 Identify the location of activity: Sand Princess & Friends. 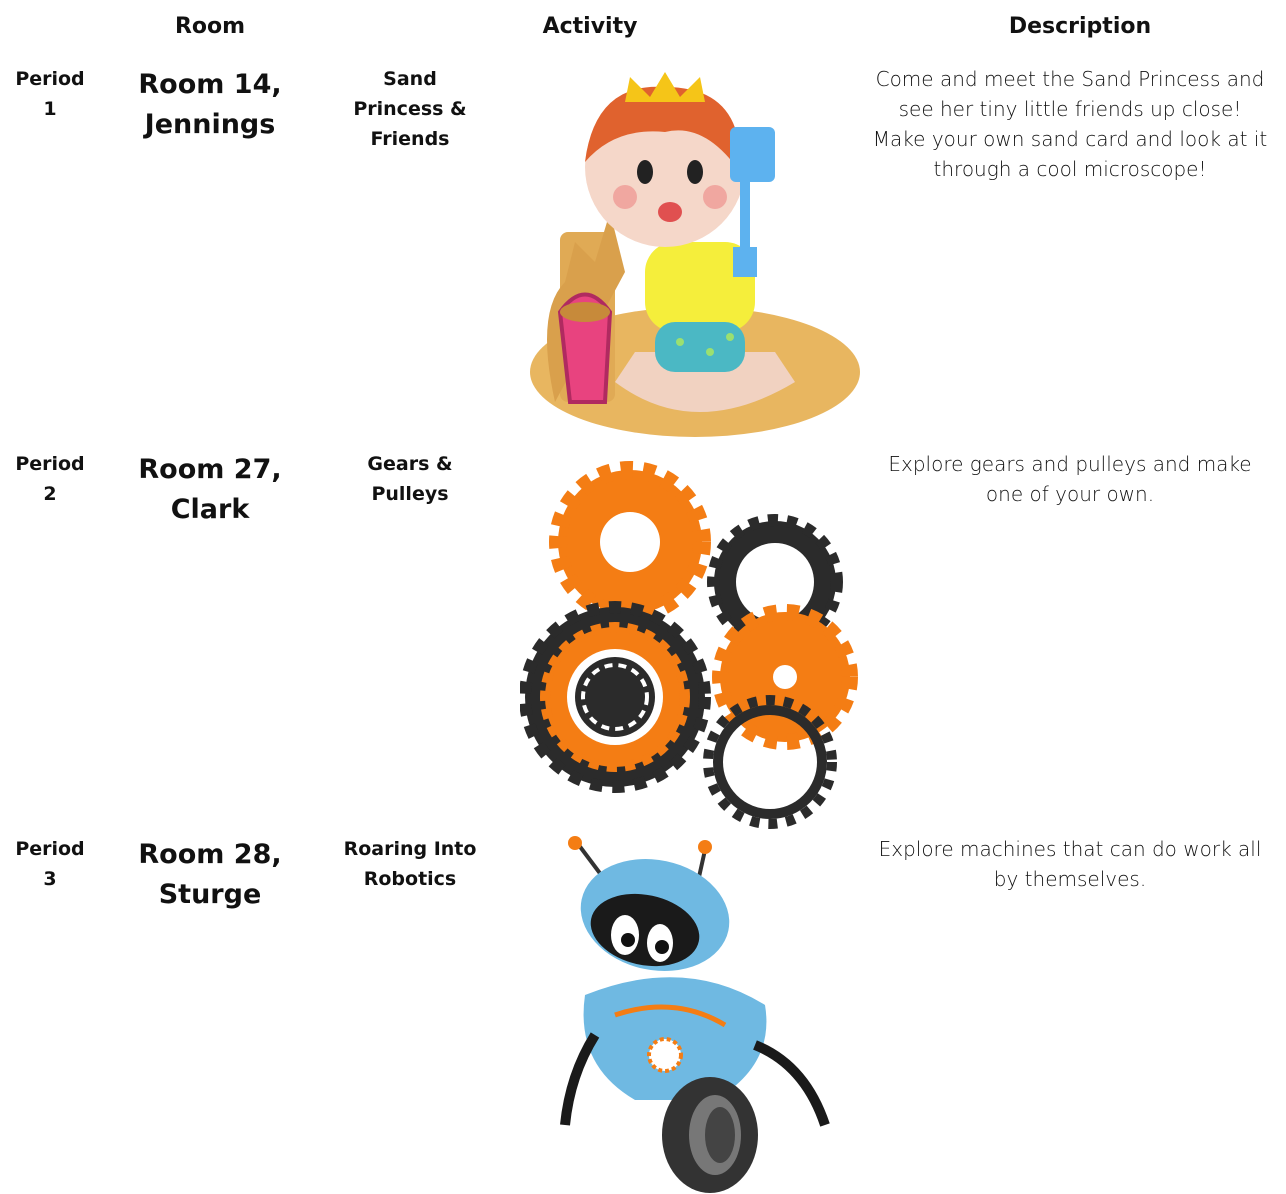
(410, 109).